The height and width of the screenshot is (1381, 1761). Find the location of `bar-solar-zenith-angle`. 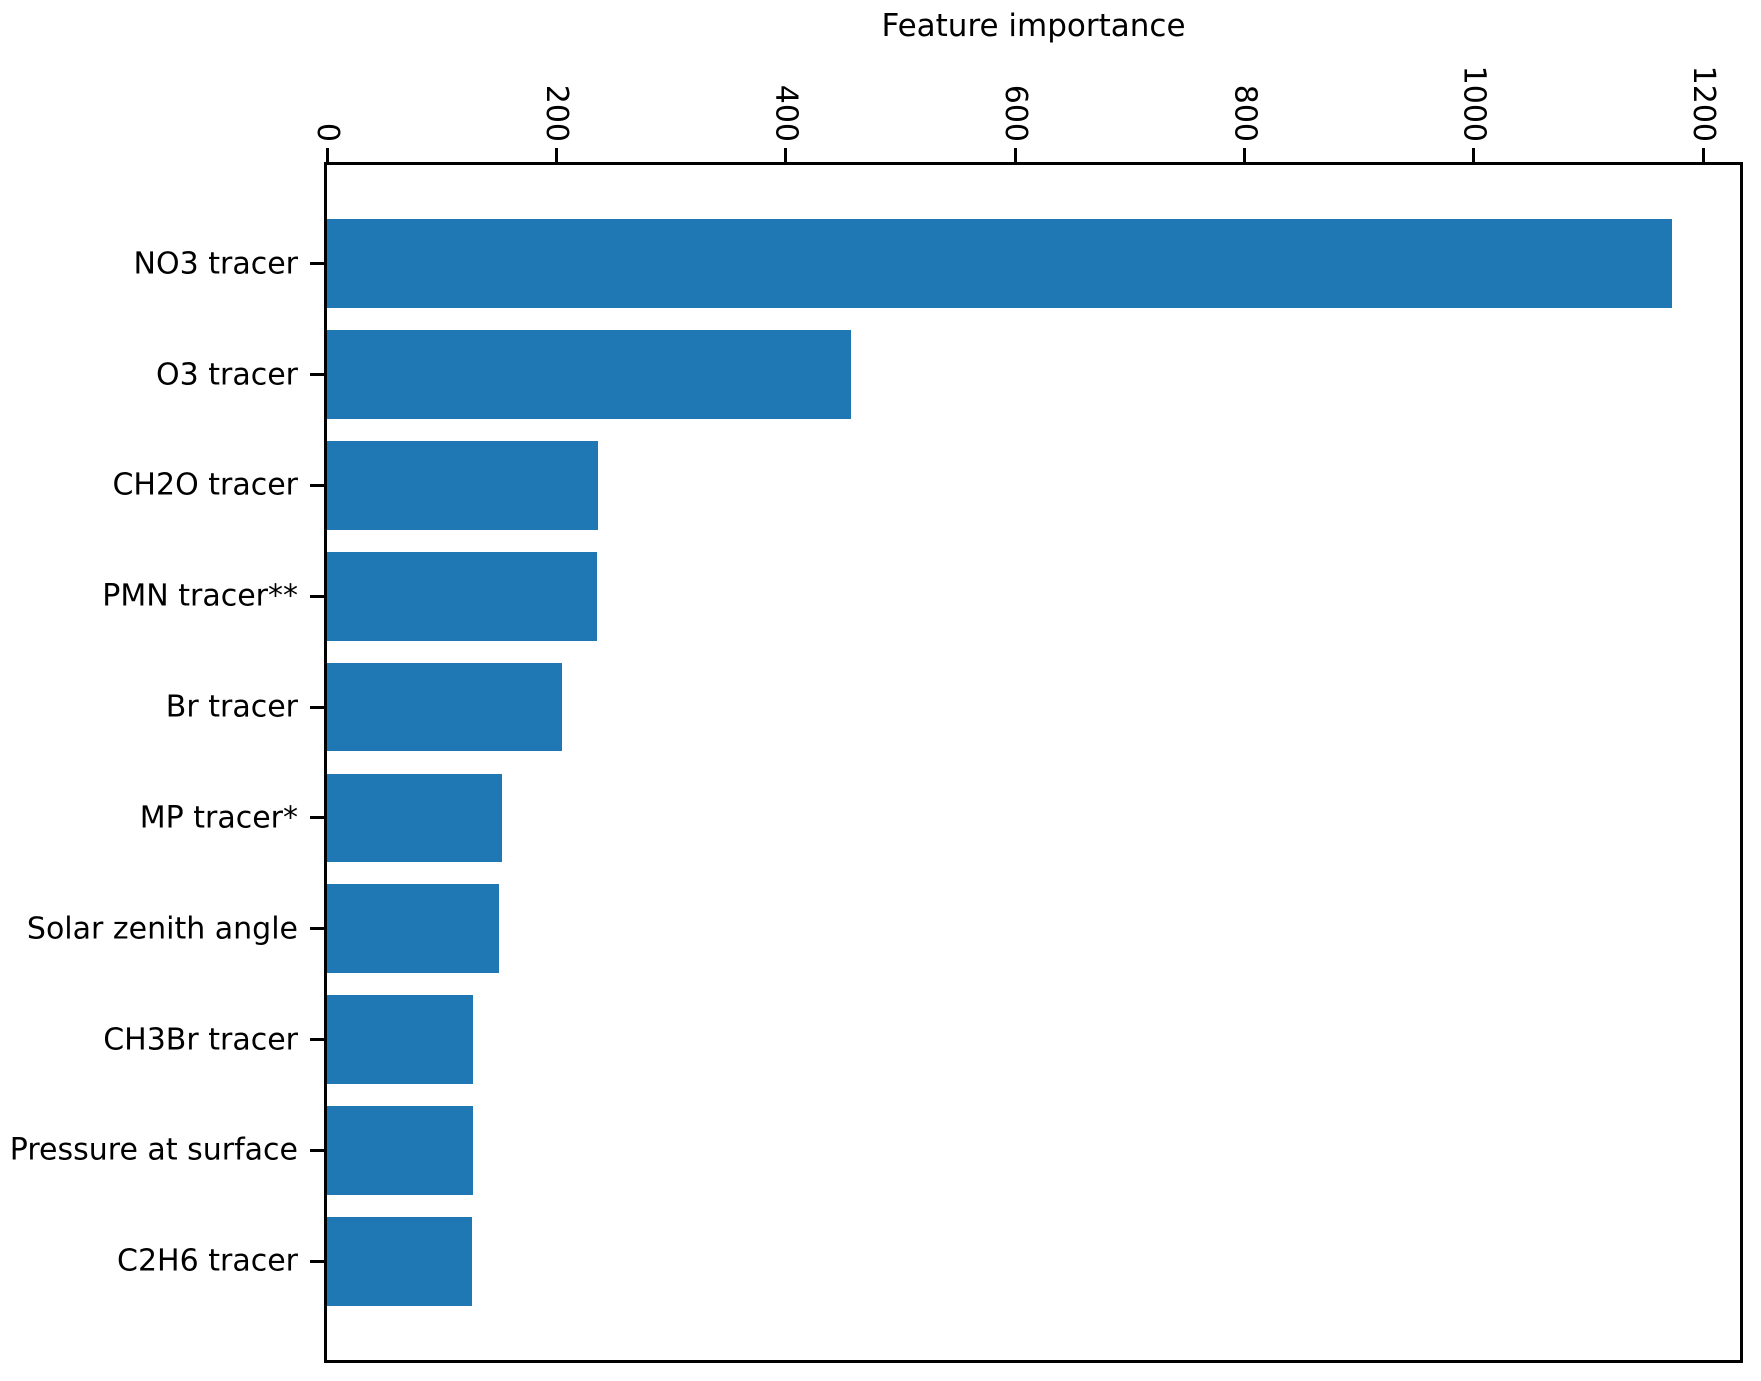

bar-solar-zenith-angle is located at coordinates (413, 929).